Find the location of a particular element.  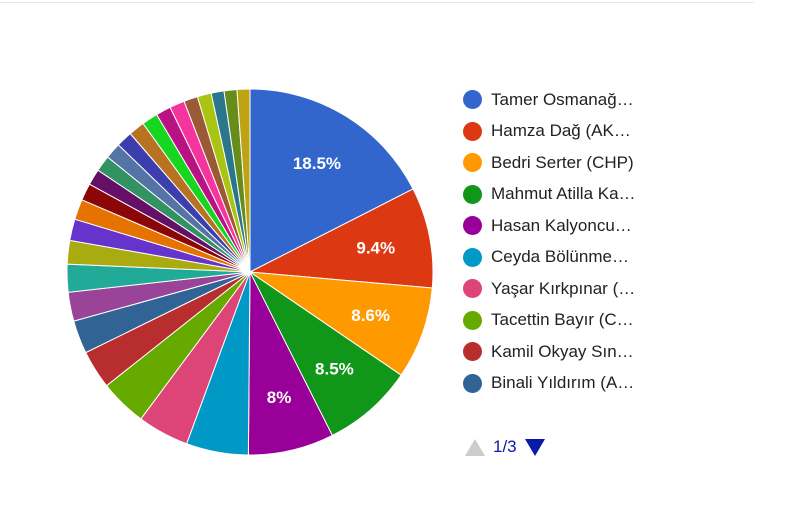

legend-pager: 1/3 is located at coordinates (505, 447).